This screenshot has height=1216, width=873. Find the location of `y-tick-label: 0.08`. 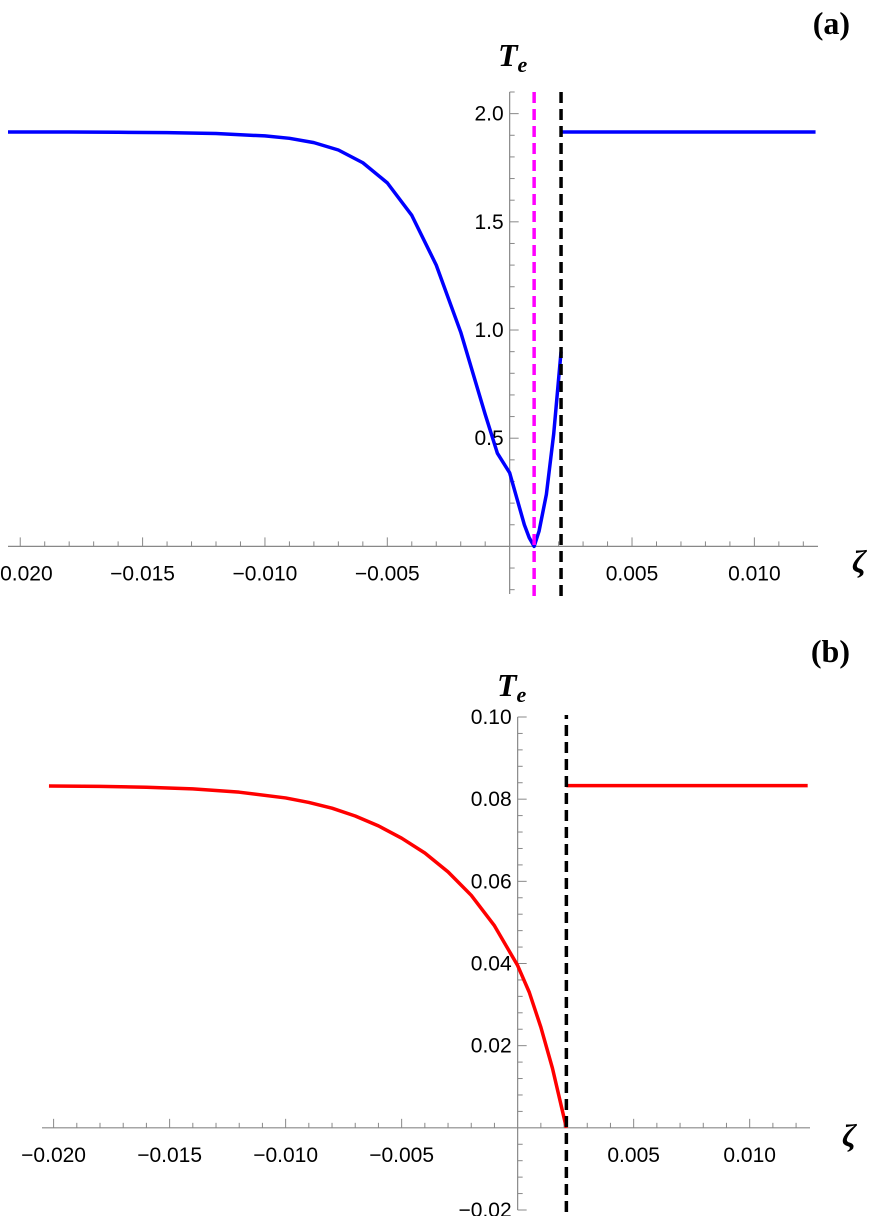

y-tick-label: 0.08 is located at coordinates (491, 799).